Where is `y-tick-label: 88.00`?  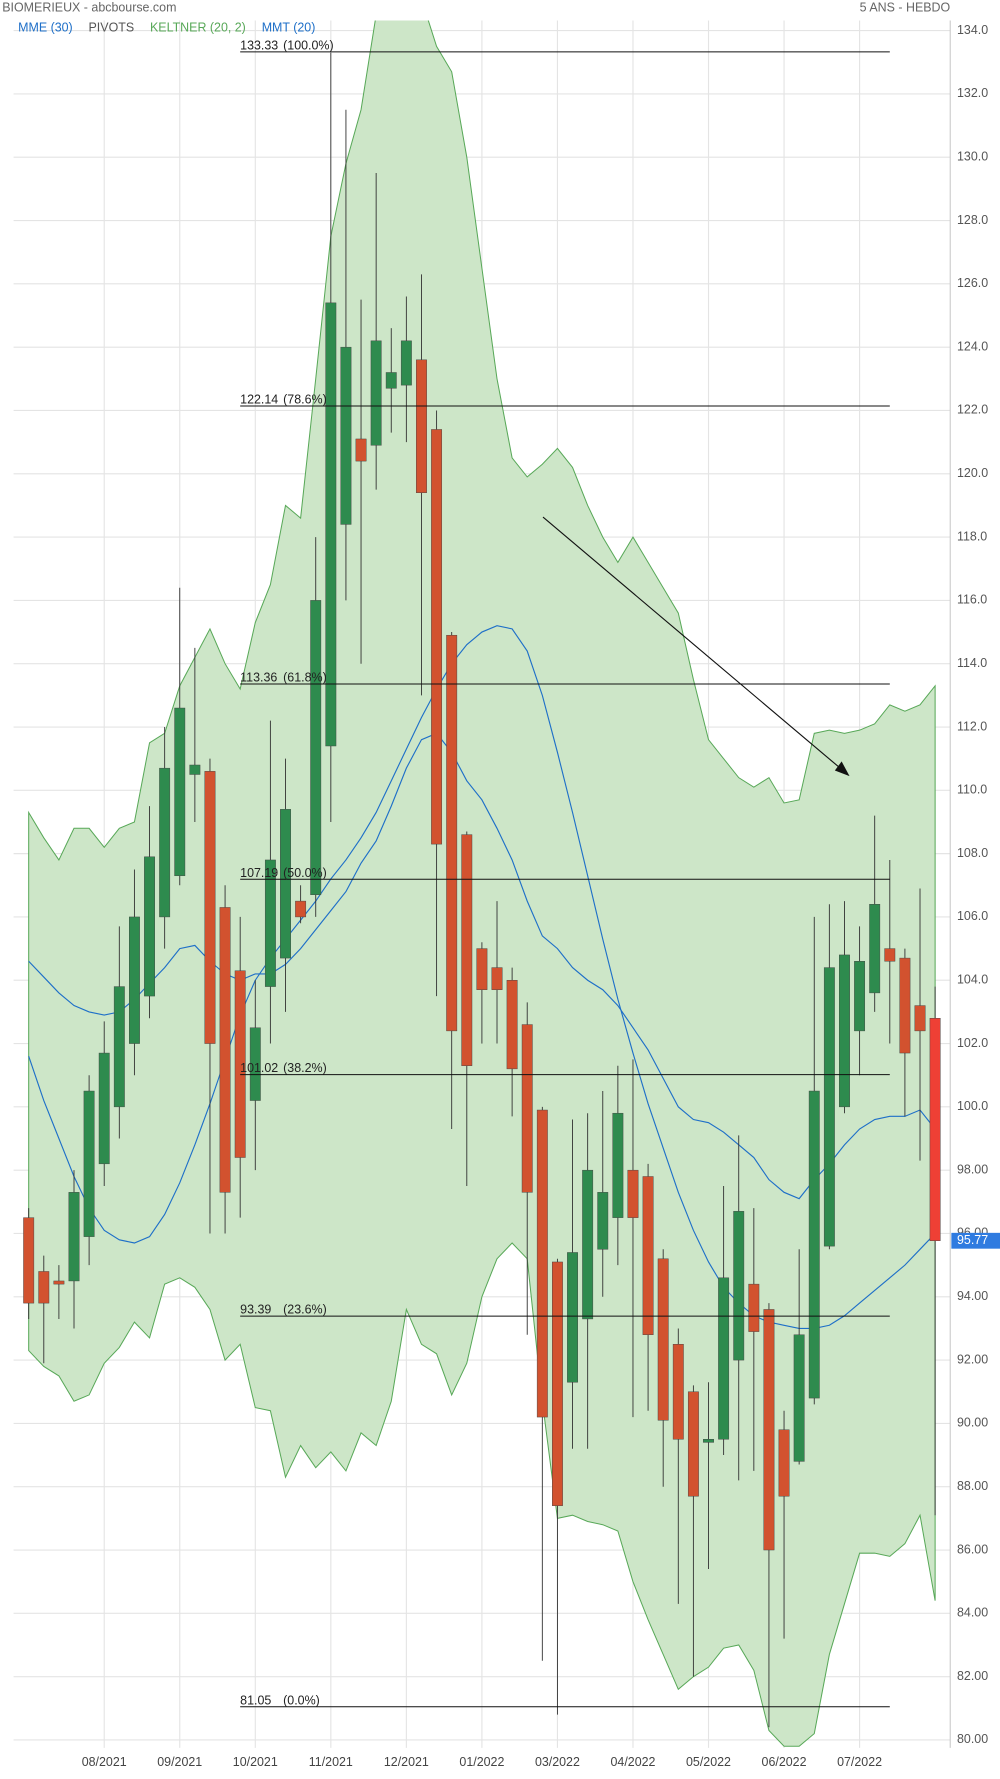
y-tick-label: 88.00 is located at coordinates (972, 1486).